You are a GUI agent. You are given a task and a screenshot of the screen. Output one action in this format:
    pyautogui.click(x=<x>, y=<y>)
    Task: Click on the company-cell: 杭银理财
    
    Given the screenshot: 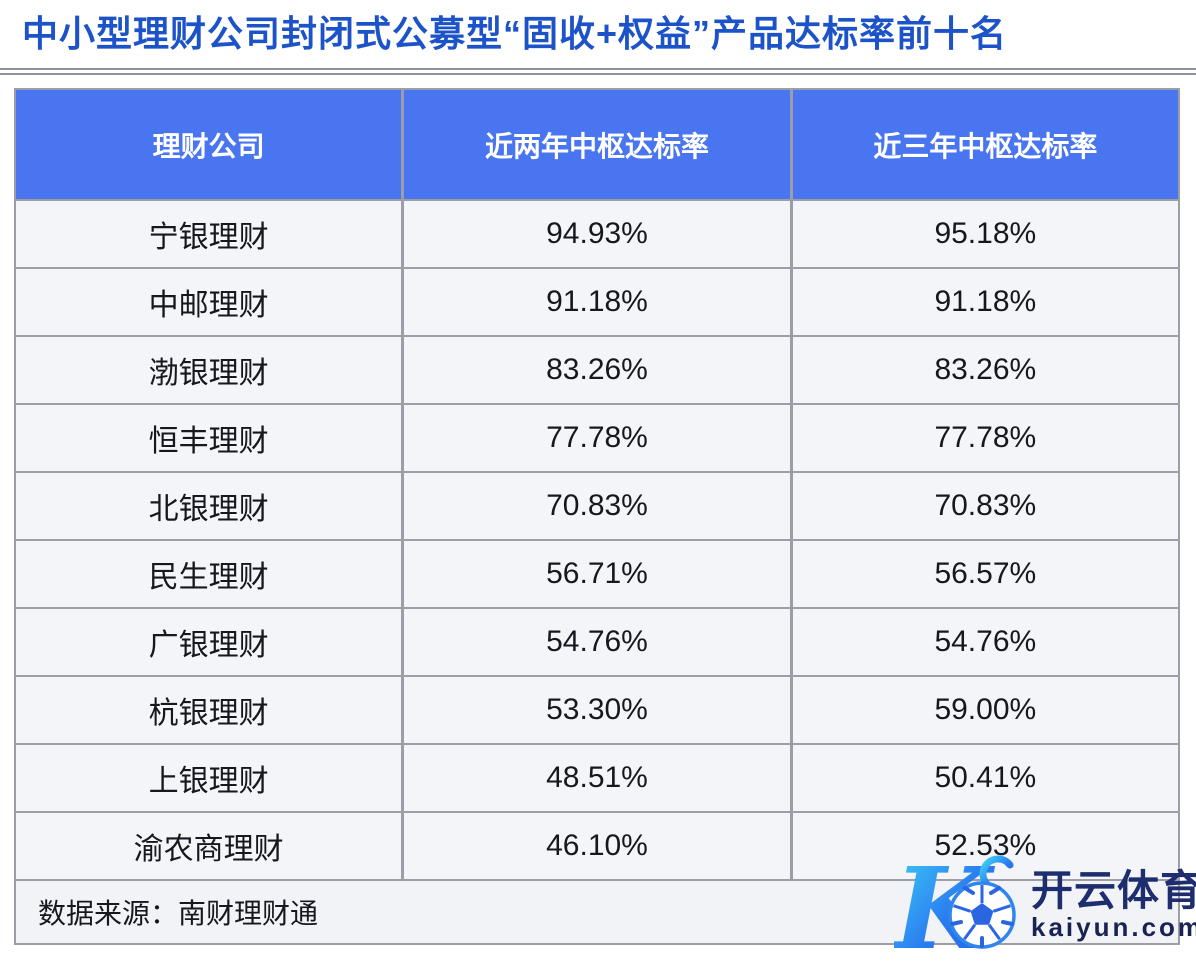 What is the action you would take?
    pyautogui.click(x=208, y=713)
    